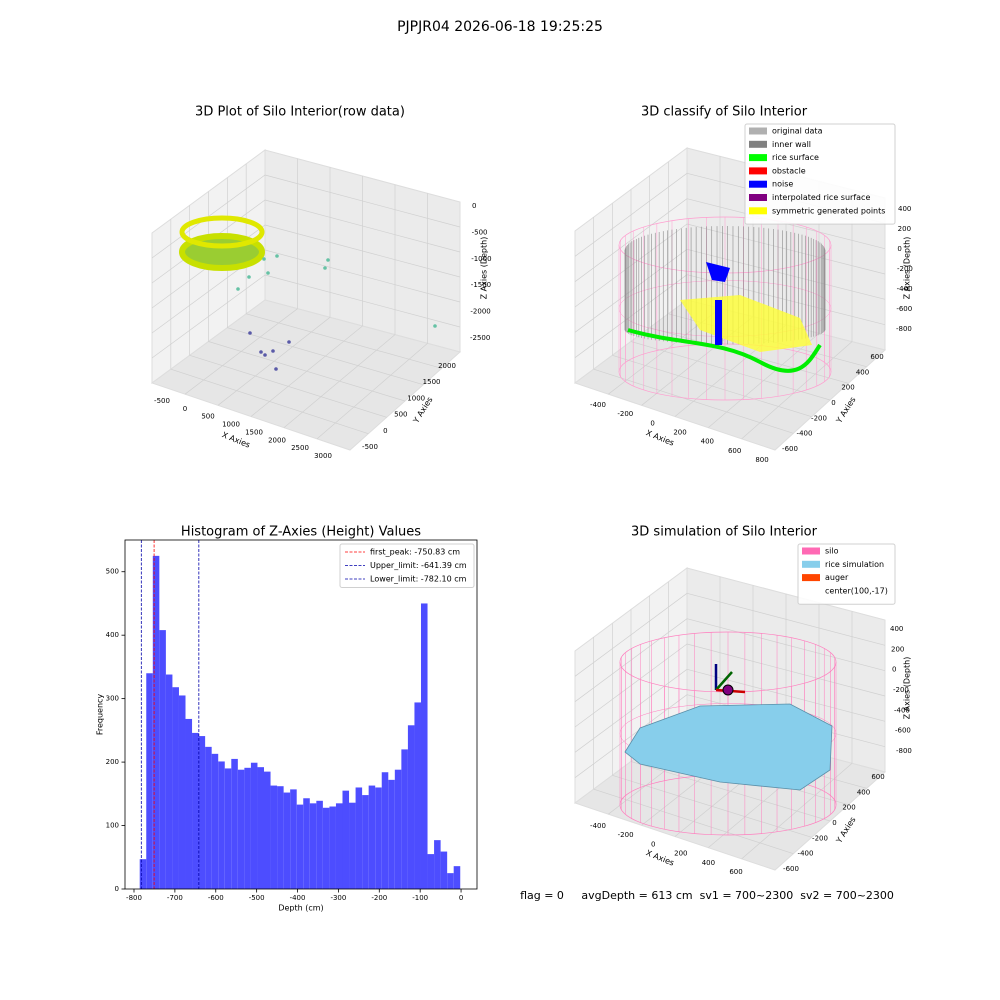  What do you see at coordinates (746, 323) in the screenshot?
I see `rice-patch` at bounding box center [746, 323].